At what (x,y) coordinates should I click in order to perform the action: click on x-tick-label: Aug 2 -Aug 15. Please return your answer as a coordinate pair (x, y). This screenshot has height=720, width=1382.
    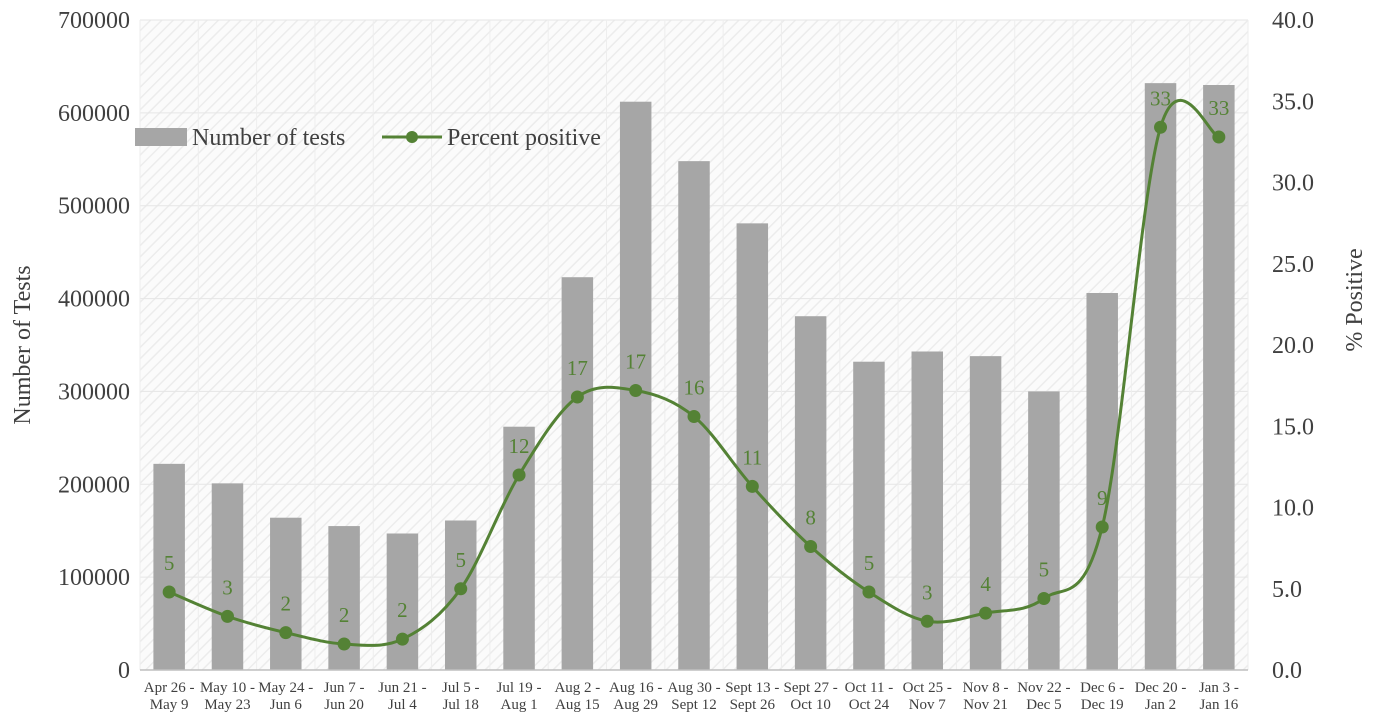
    Looking at the image, I should click on (577, 696).